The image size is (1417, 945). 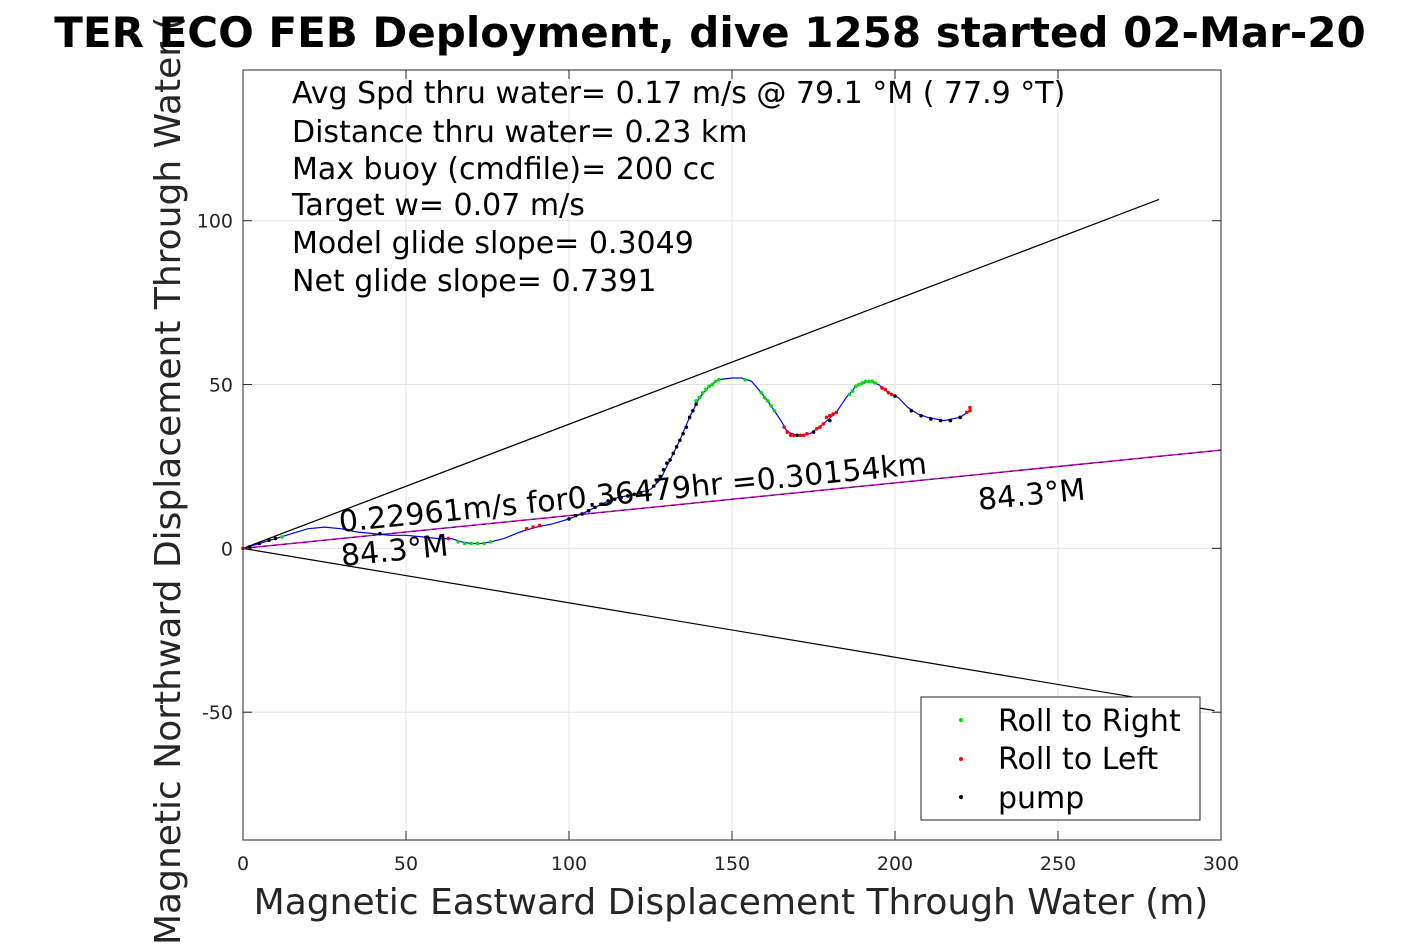 I want to click on legend-label-pump: pump, so click(x=1041, y=798).